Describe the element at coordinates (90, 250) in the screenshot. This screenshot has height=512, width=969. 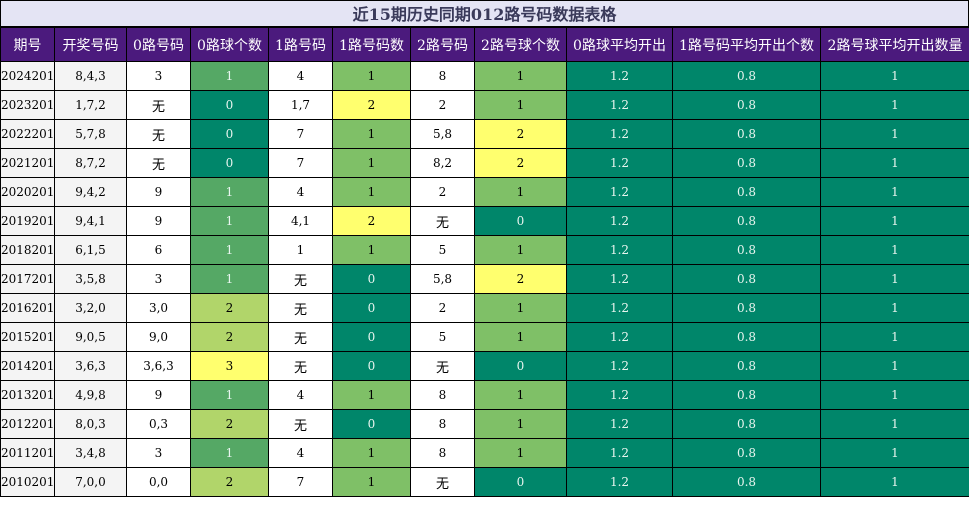
I see `draw-numbers-cell: 6,1,5` at that location.